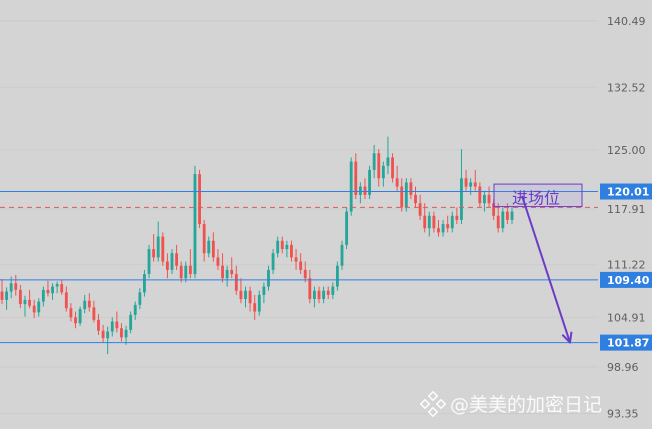  Describe the element at coordinates (626, 150) in the screenshot. I see `price-tick-label: 125.00` at that location.